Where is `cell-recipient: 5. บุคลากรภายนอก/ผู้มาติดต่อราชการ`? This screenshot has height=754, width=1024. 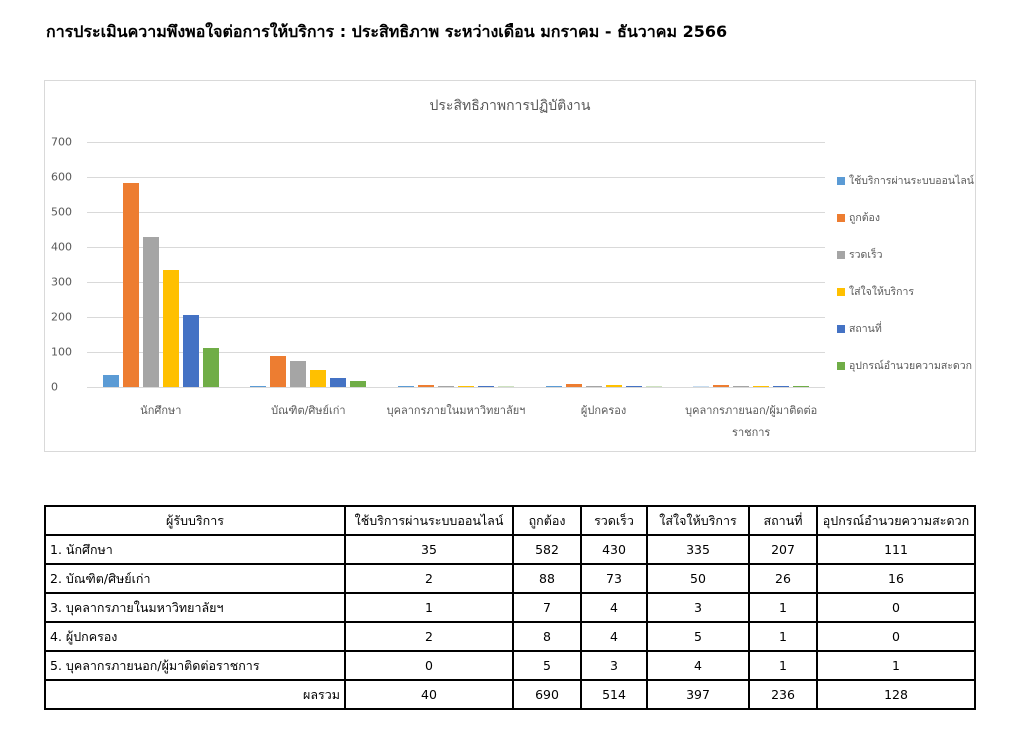
cell-recipient: 5. บุคลากรภายนอก/ผู้มาติดต่อราชการ is located at coordinates (195, 665).